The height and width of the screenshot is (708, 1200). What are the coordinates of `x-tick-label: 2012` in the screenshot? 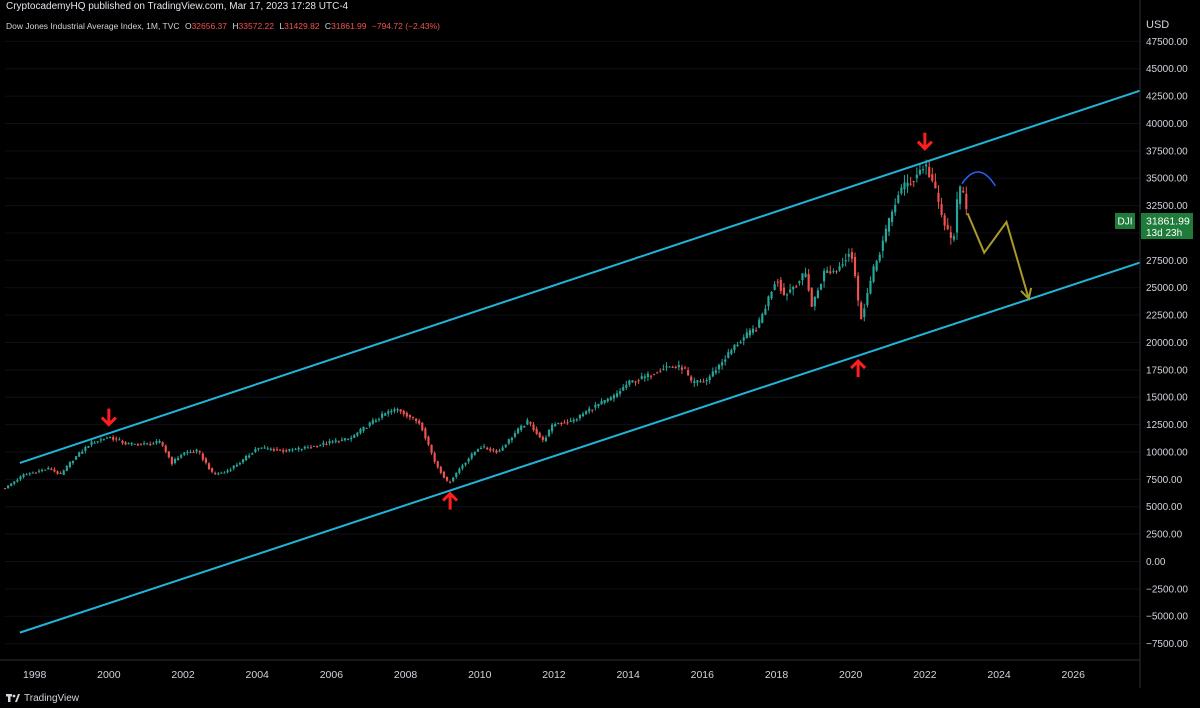 It's located at (554, 675).